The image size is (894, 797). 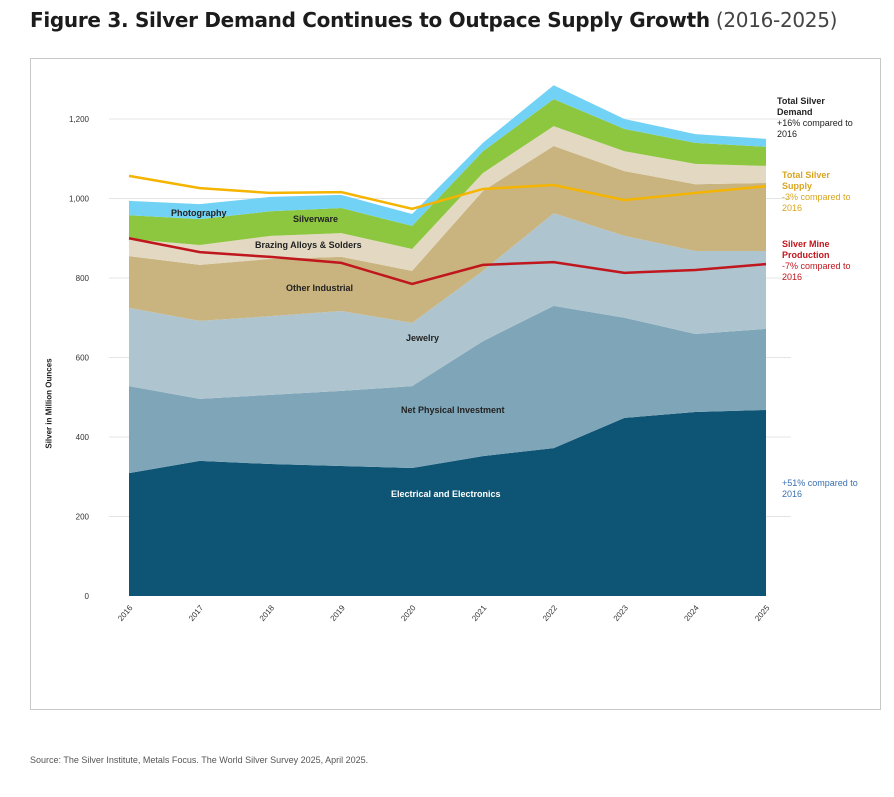 I want to click on annotation-heading: Total Silver Demand, so click(x=801, y=106).